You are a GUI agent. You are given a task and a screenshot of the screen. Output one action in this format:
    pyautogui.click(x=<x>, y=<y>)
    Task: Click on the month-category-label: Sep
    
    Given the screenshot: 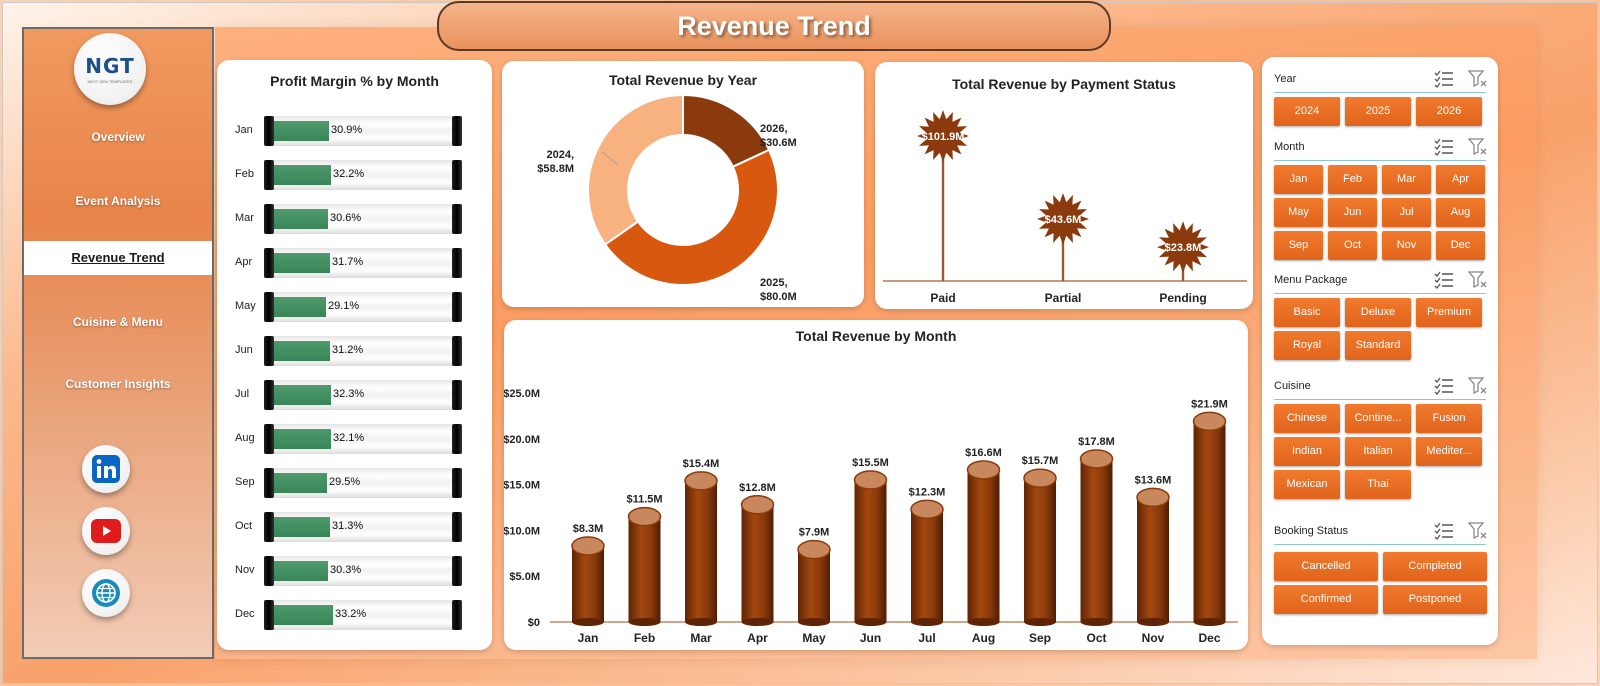 What is the action you would take?
    pyautogui.click(x=1040, y=638)
    